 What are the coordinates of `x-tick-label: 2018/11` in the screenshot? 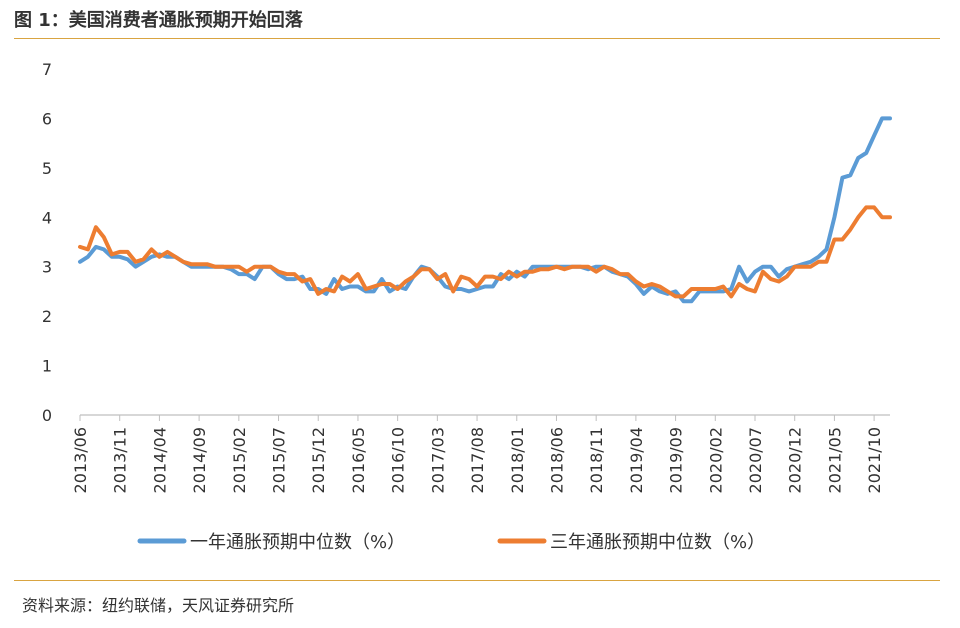 It's located at (596, 460).